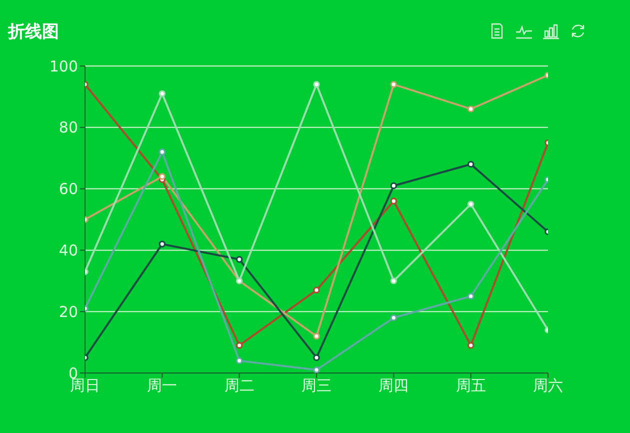 This screenshot has height=433, width=630. What do you see at coordinates (393, 385) in the screenshot?
I see `x-tick-label: 周四` at bounding box center [393, 385].